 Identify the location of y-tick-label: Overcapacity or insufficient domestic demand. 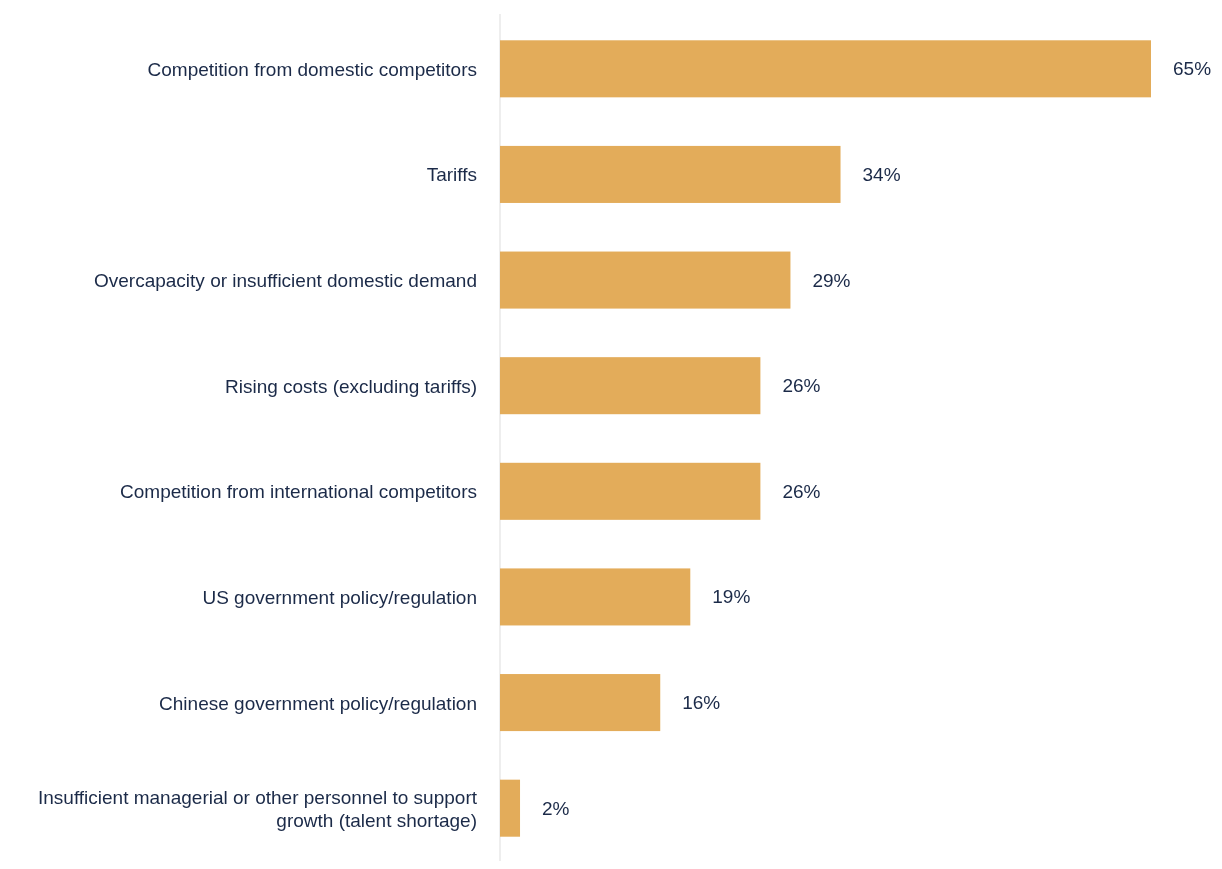
(285, 280).